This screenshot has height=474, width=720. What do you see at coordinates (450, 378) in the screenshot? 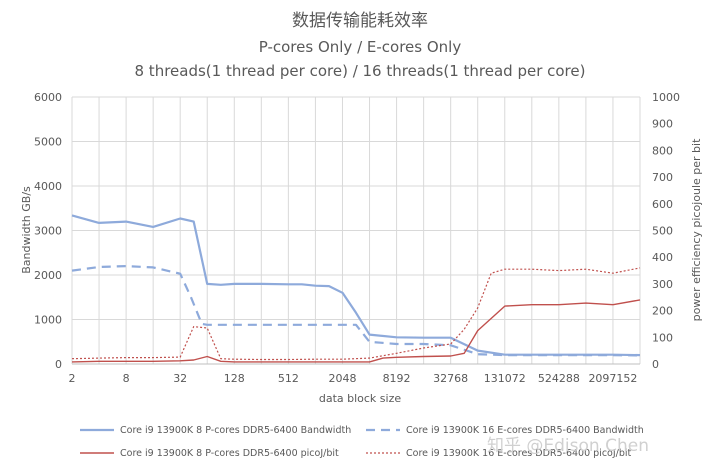
I see `x-tick-32768: 32768` at bounding box center [450, 378].